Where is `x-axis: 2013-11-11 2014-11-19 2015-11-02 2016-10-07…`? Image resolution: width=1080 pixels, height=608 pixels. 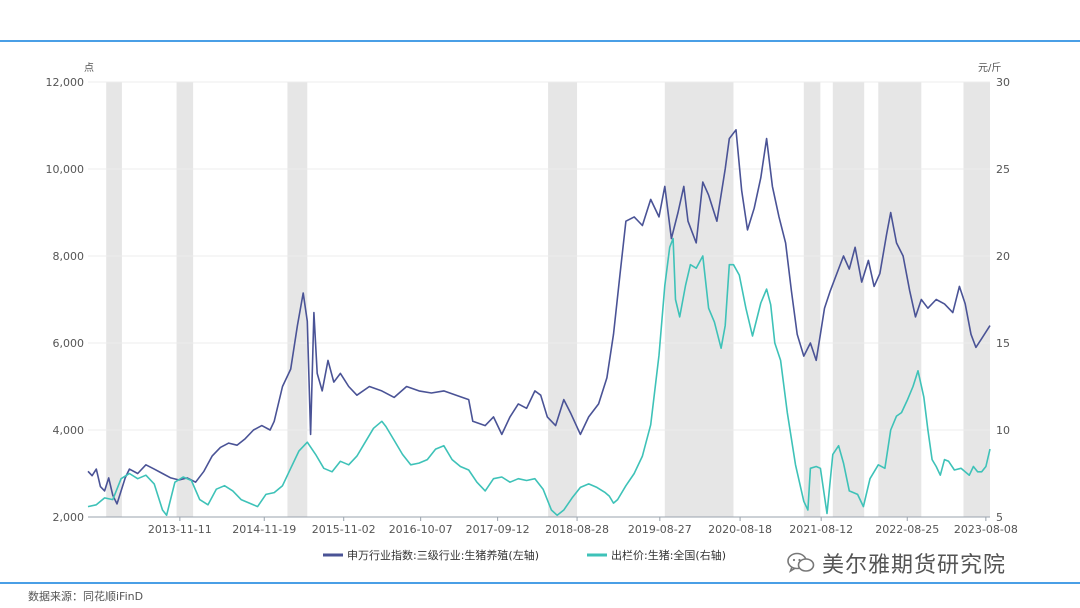 x-axis: 2013-11-11 2014-11-19 2015-11-02 2016-10-07… is located at coordinates (553, 526).